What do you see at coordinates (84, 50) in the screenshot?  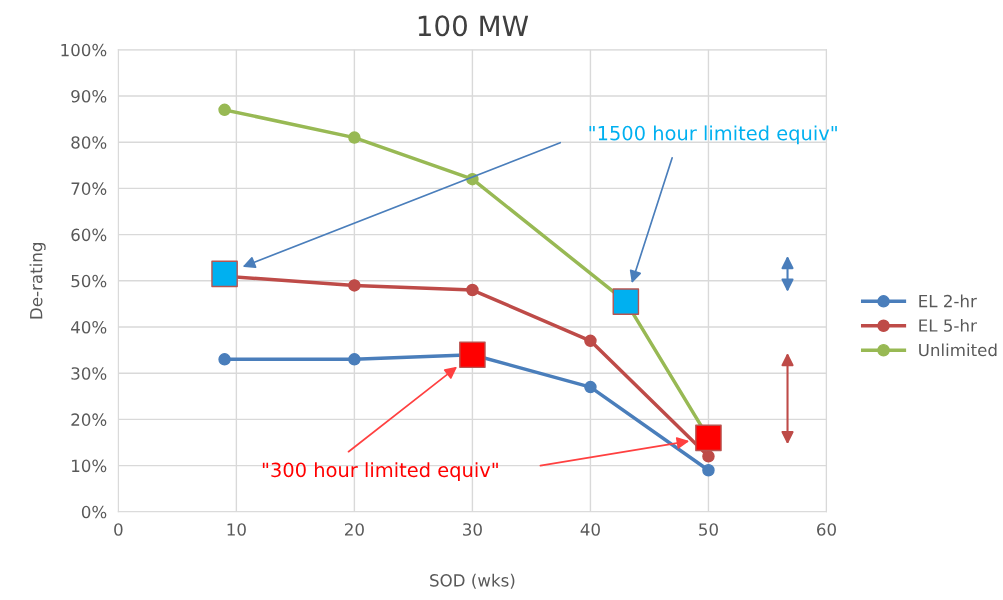 I see `y-tick-label: 100%` at bounding box center [84, 50].